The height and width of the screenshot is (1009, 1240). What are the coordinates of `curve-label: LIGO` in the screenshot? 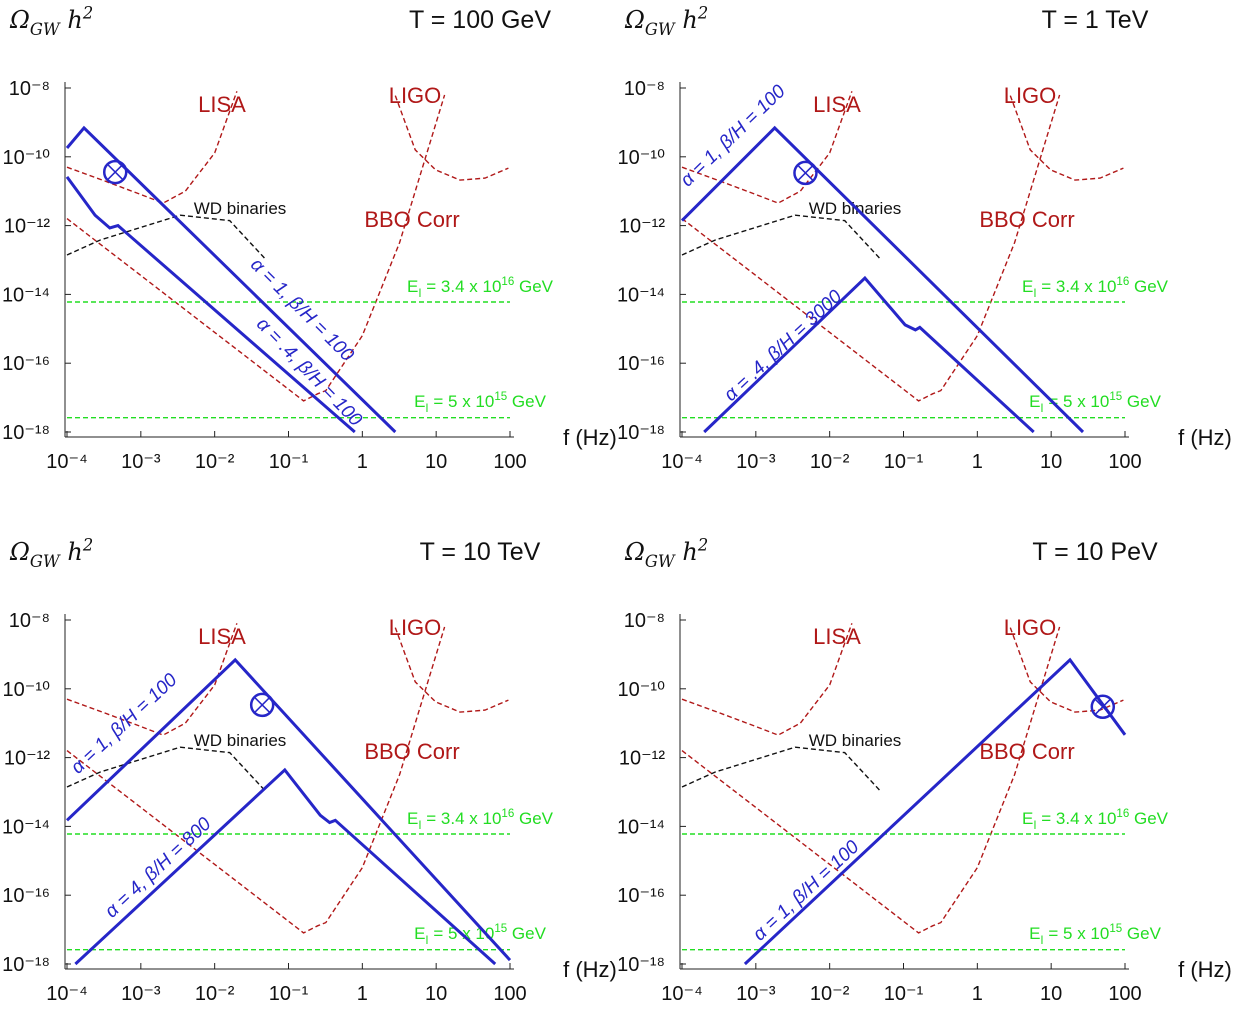 It's located at (415, 95).